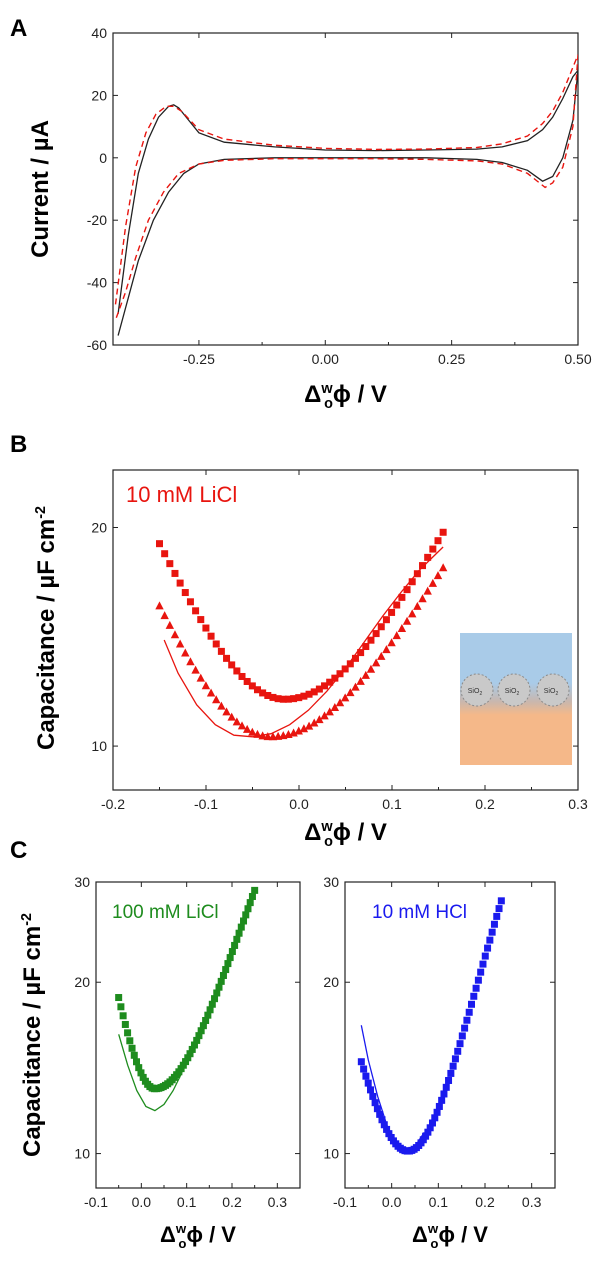  I want to click on panel-a-y-tick-label: -40, so click(97, 283).